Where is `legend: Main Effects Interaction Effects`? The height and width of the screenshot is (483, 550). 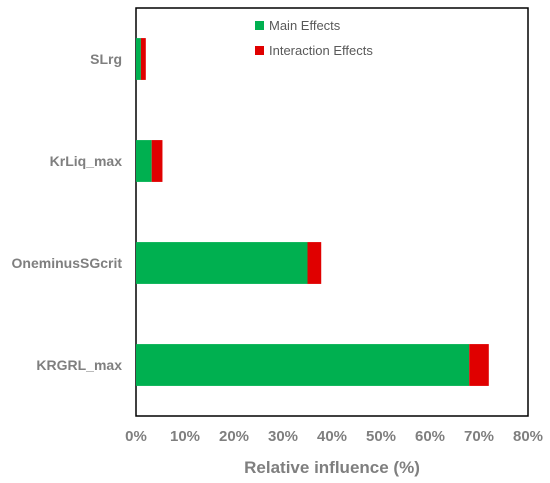 legend: Main Effects Interaction Effects is located at coordinates (314, 38).